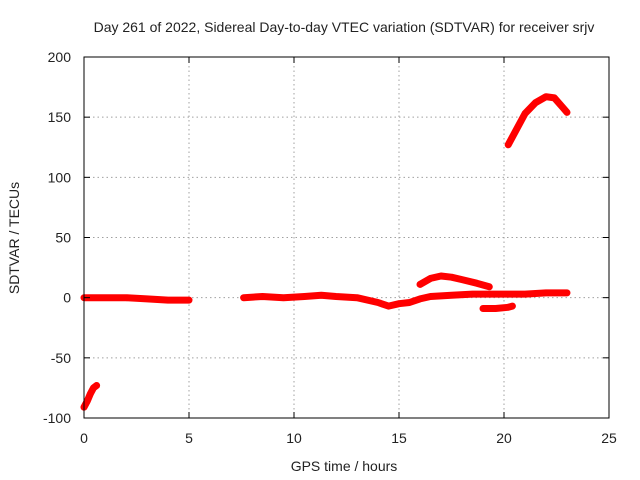 This screenshot has width=640, height=480. I want to click on x-tick-label: 5, so click(189, 438).